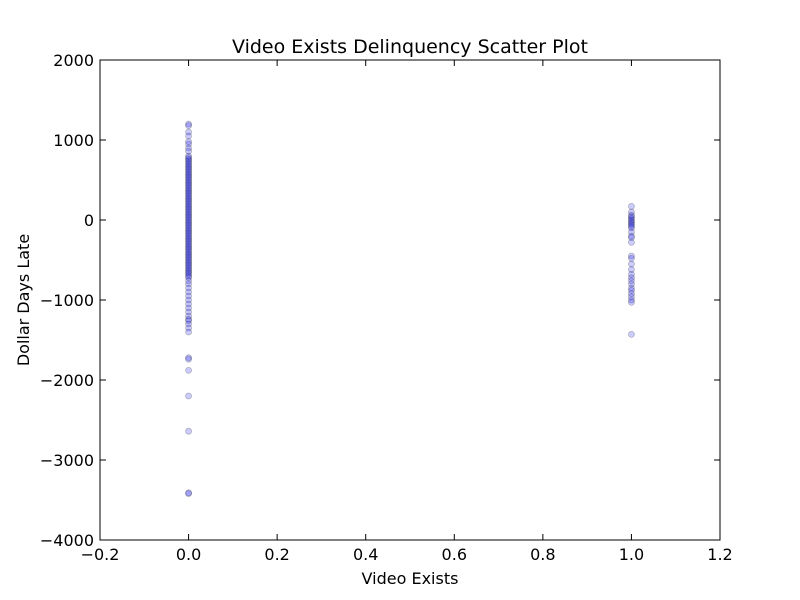 The width and height of the screenshot is (800, 600). I want to click on x-tick-label: 1.0, so click(631, 554).